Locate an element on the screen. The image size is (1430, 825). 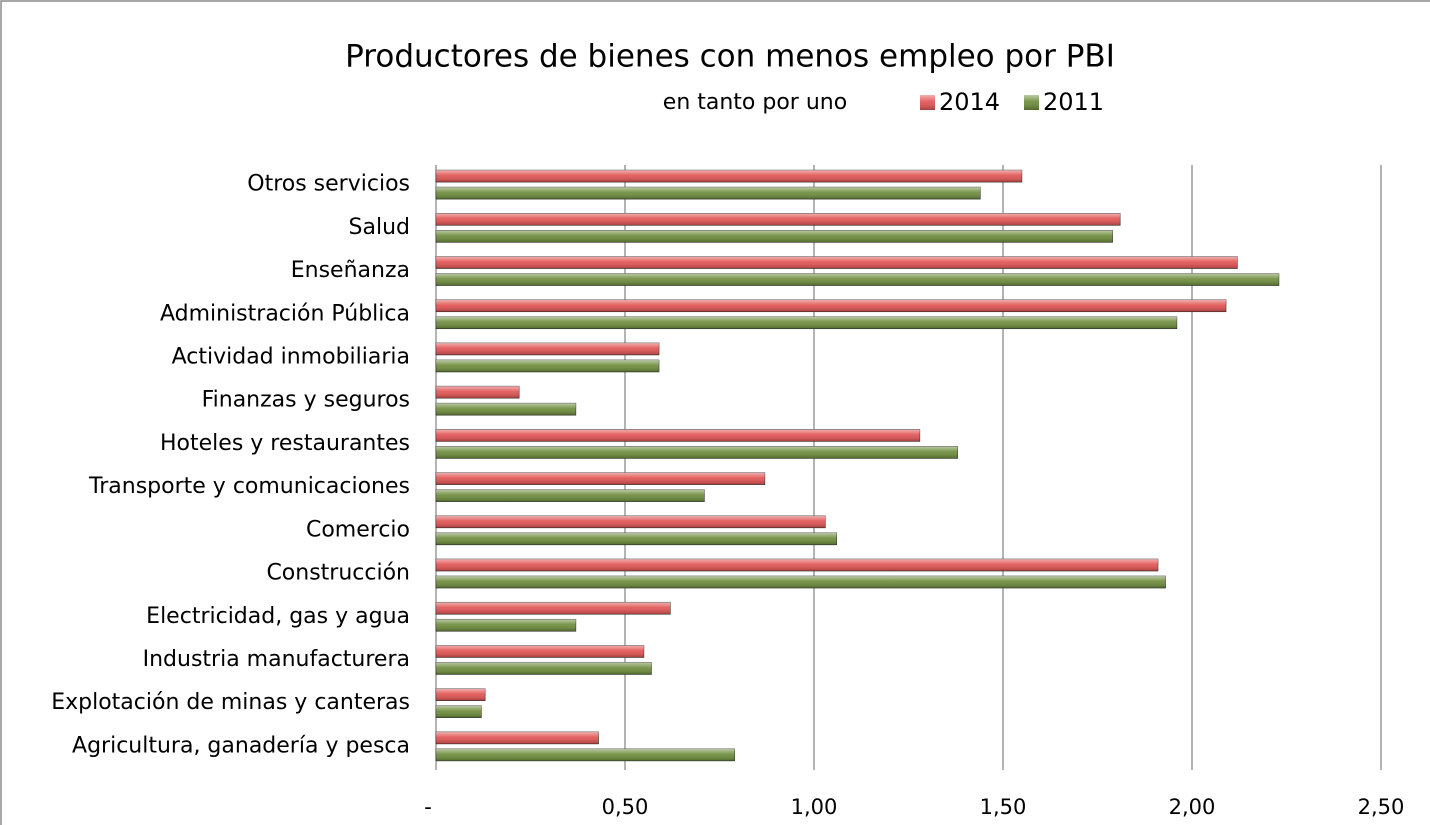
chart-subtitle: en tanto por uno is located at coordinates (755, 102).